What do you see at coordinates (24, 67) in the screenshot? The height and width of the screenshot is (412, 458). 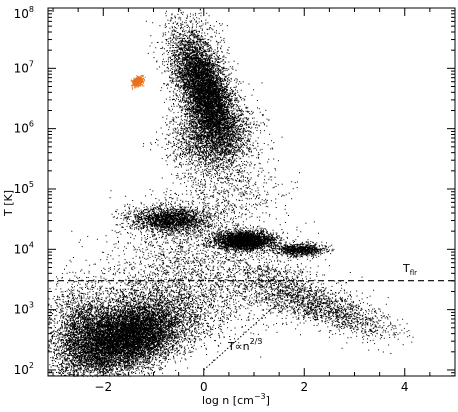 I see `y-tick-label: 10⁷` at bounding box center [24, 67].